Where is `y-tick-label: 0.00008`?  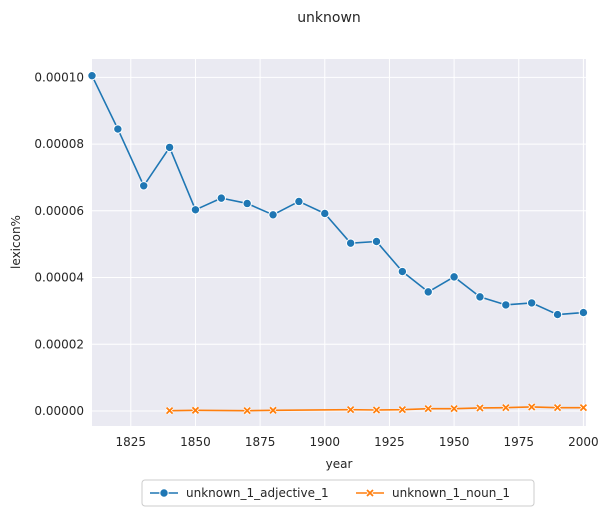 y-tick-label: 0.00008 is located at coordinates (59, 144).